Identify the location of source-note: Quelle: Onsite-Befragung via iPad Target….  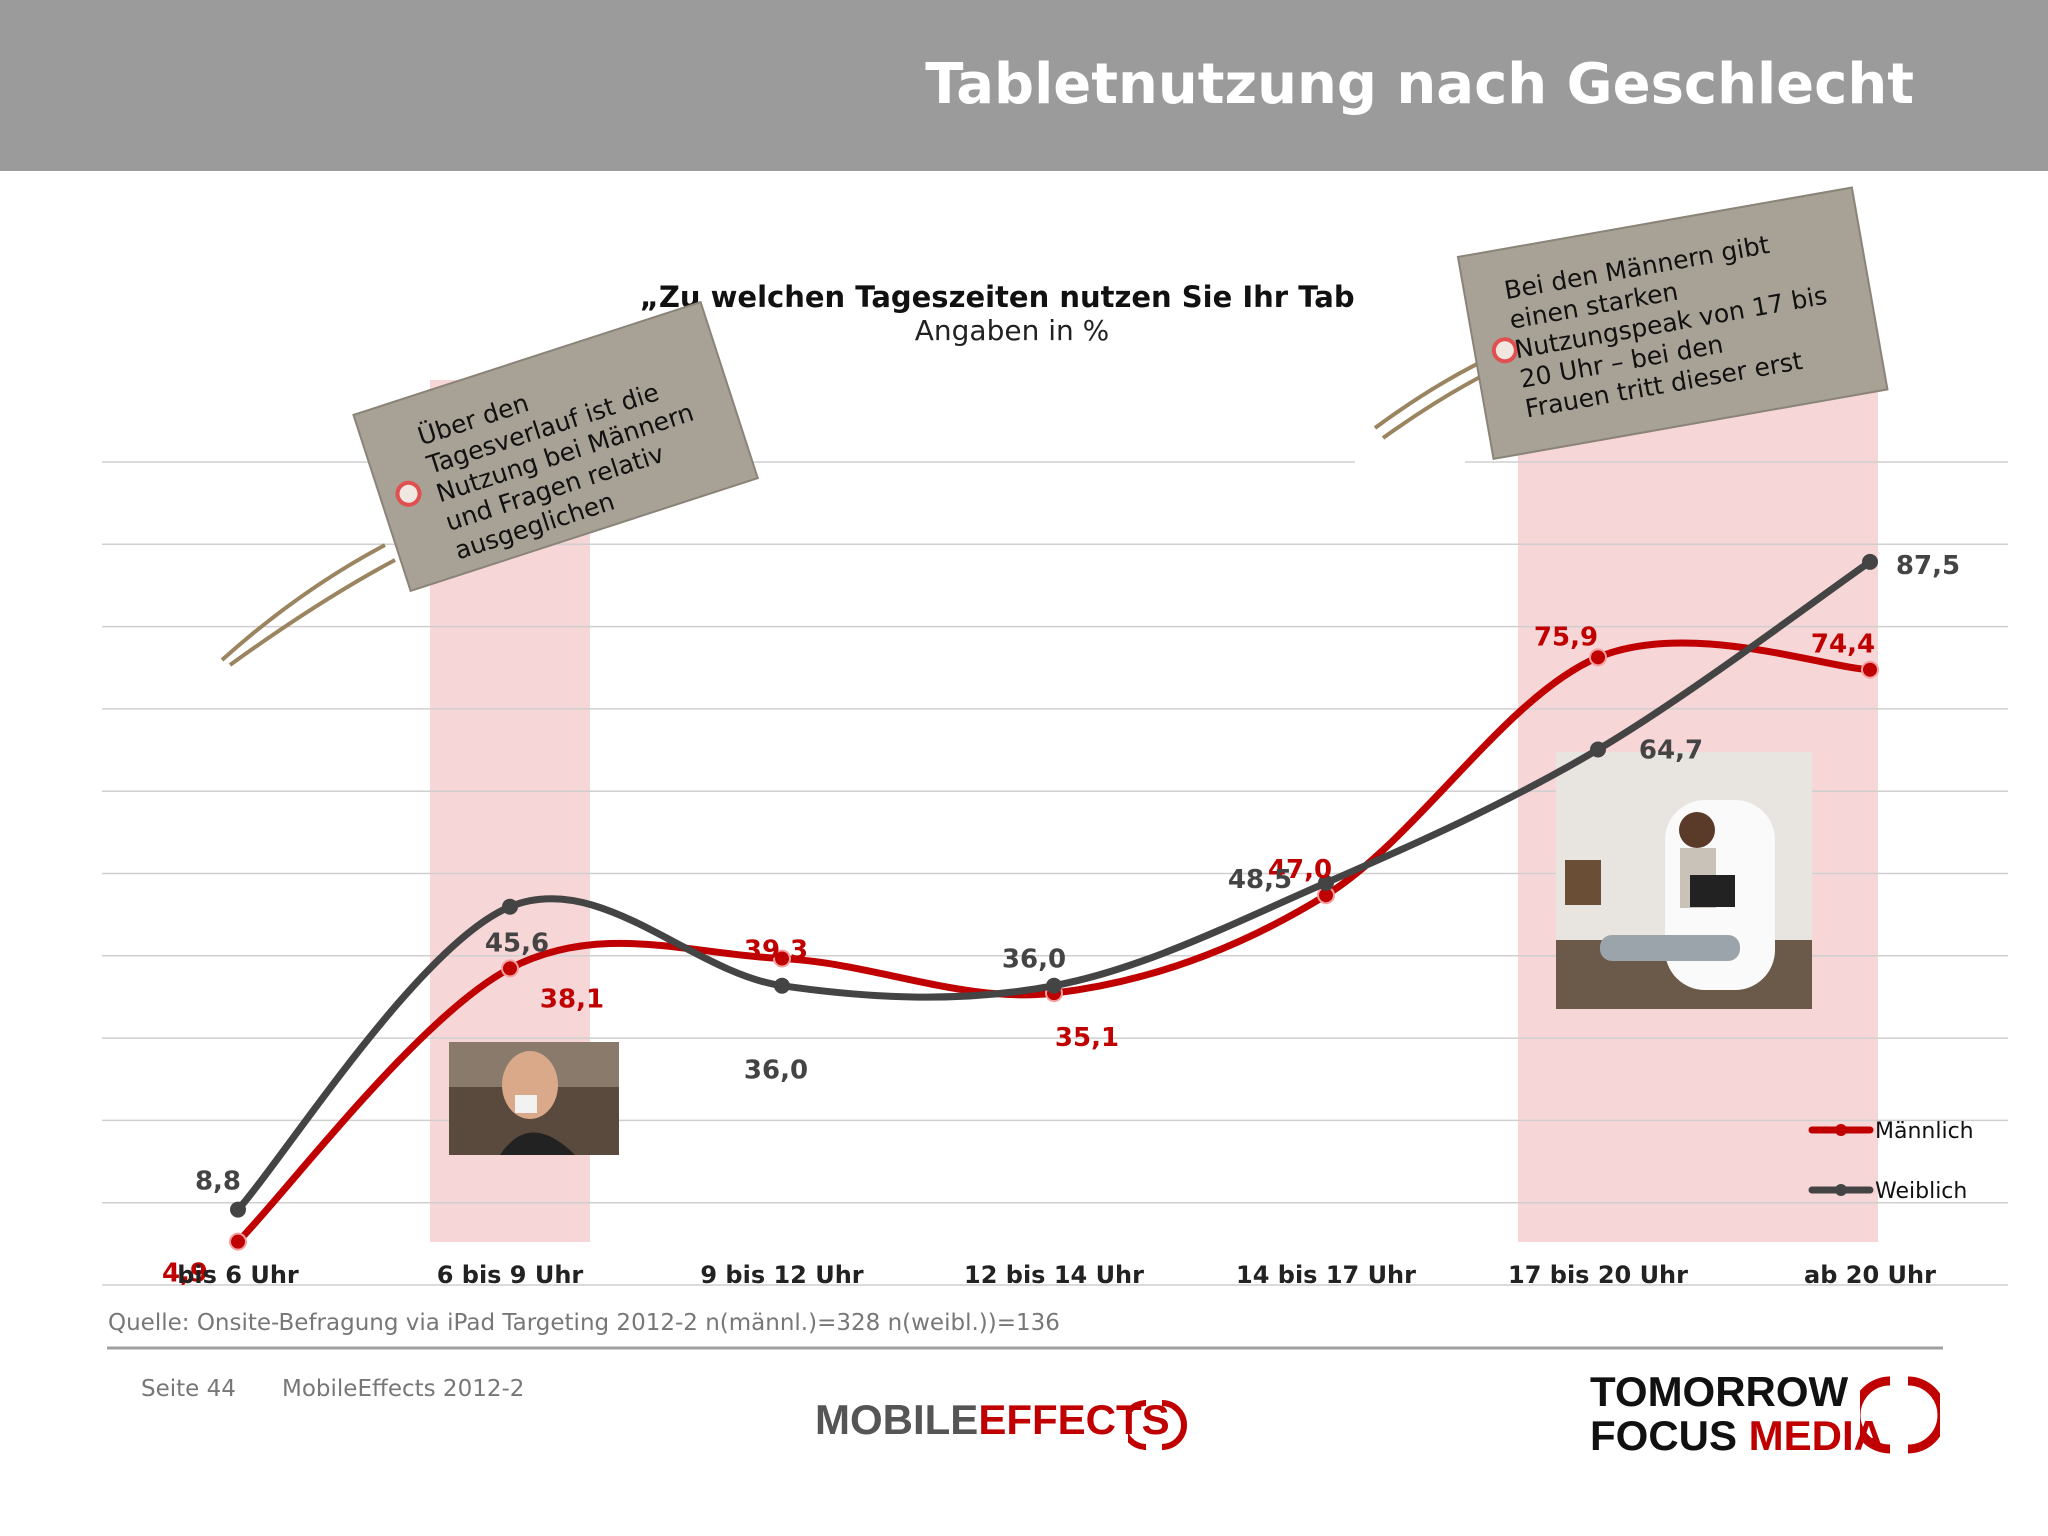
(584, 1323).